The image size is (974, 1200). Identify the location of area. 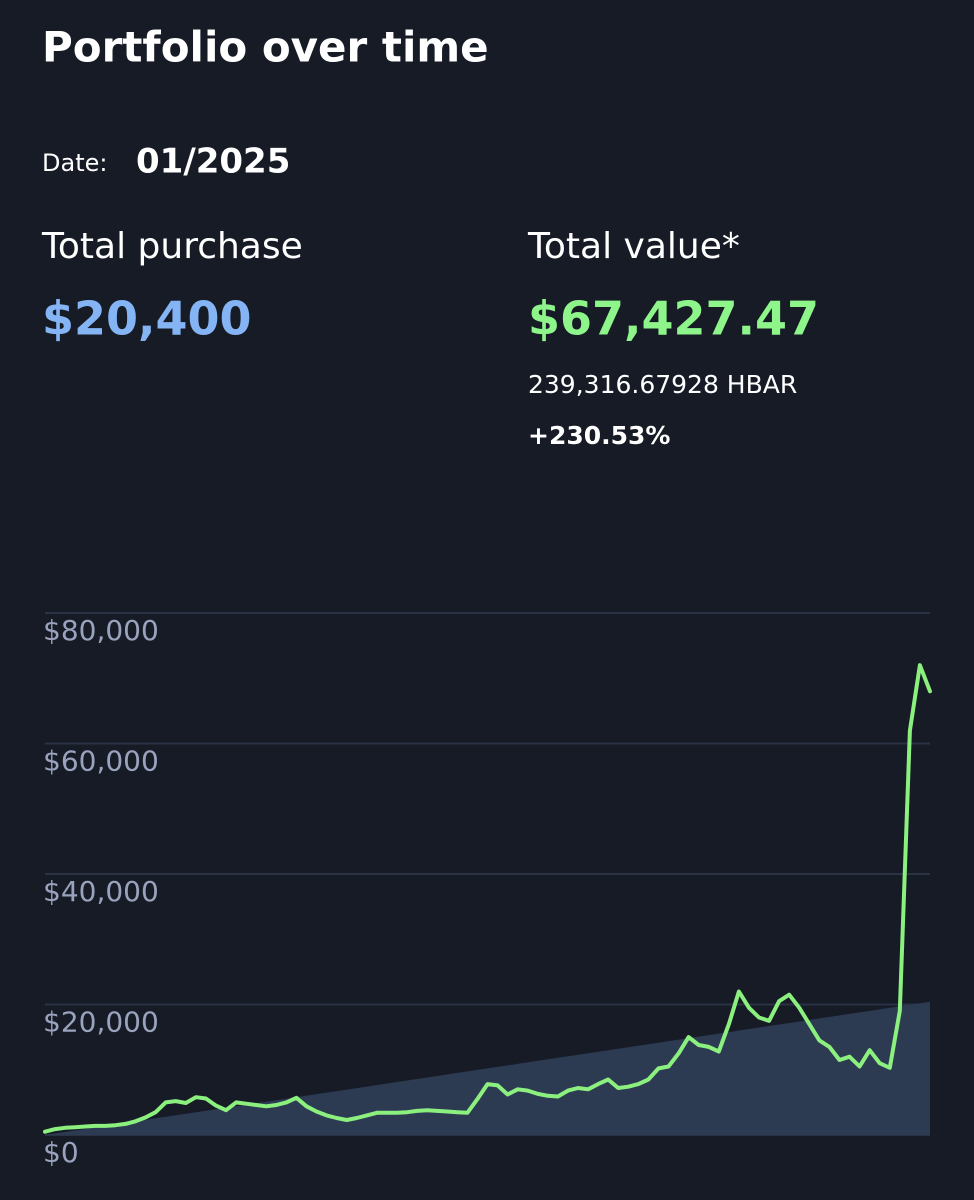
(487, 1068).